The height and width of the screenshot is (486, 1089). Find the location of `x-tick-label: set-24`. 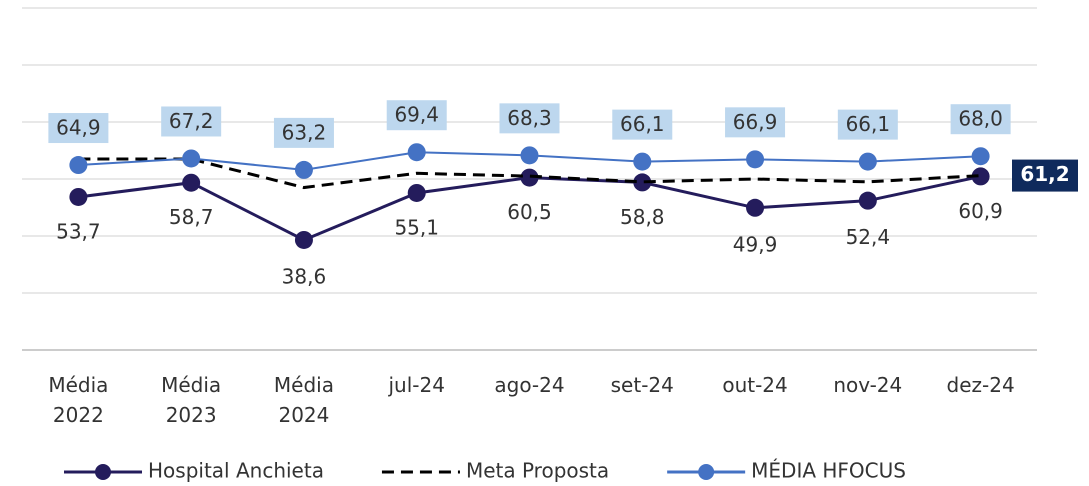

x-tick-label: set-24 is located at coordinates (642, 385).